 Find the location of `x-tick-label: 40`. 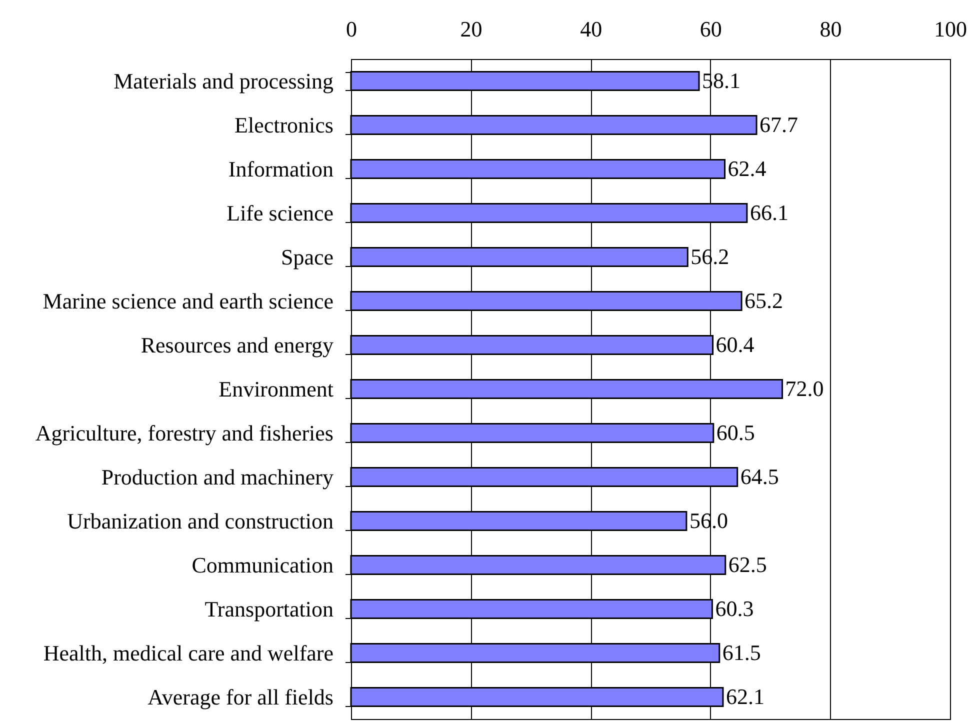

x-tick-label: 40 is located at coordinates (591, 29).